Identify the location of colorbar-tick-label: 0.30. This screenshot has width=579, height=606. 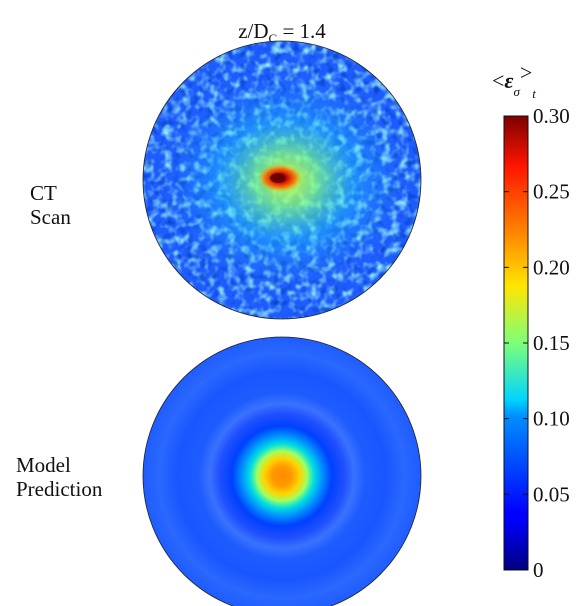
(551, 116).